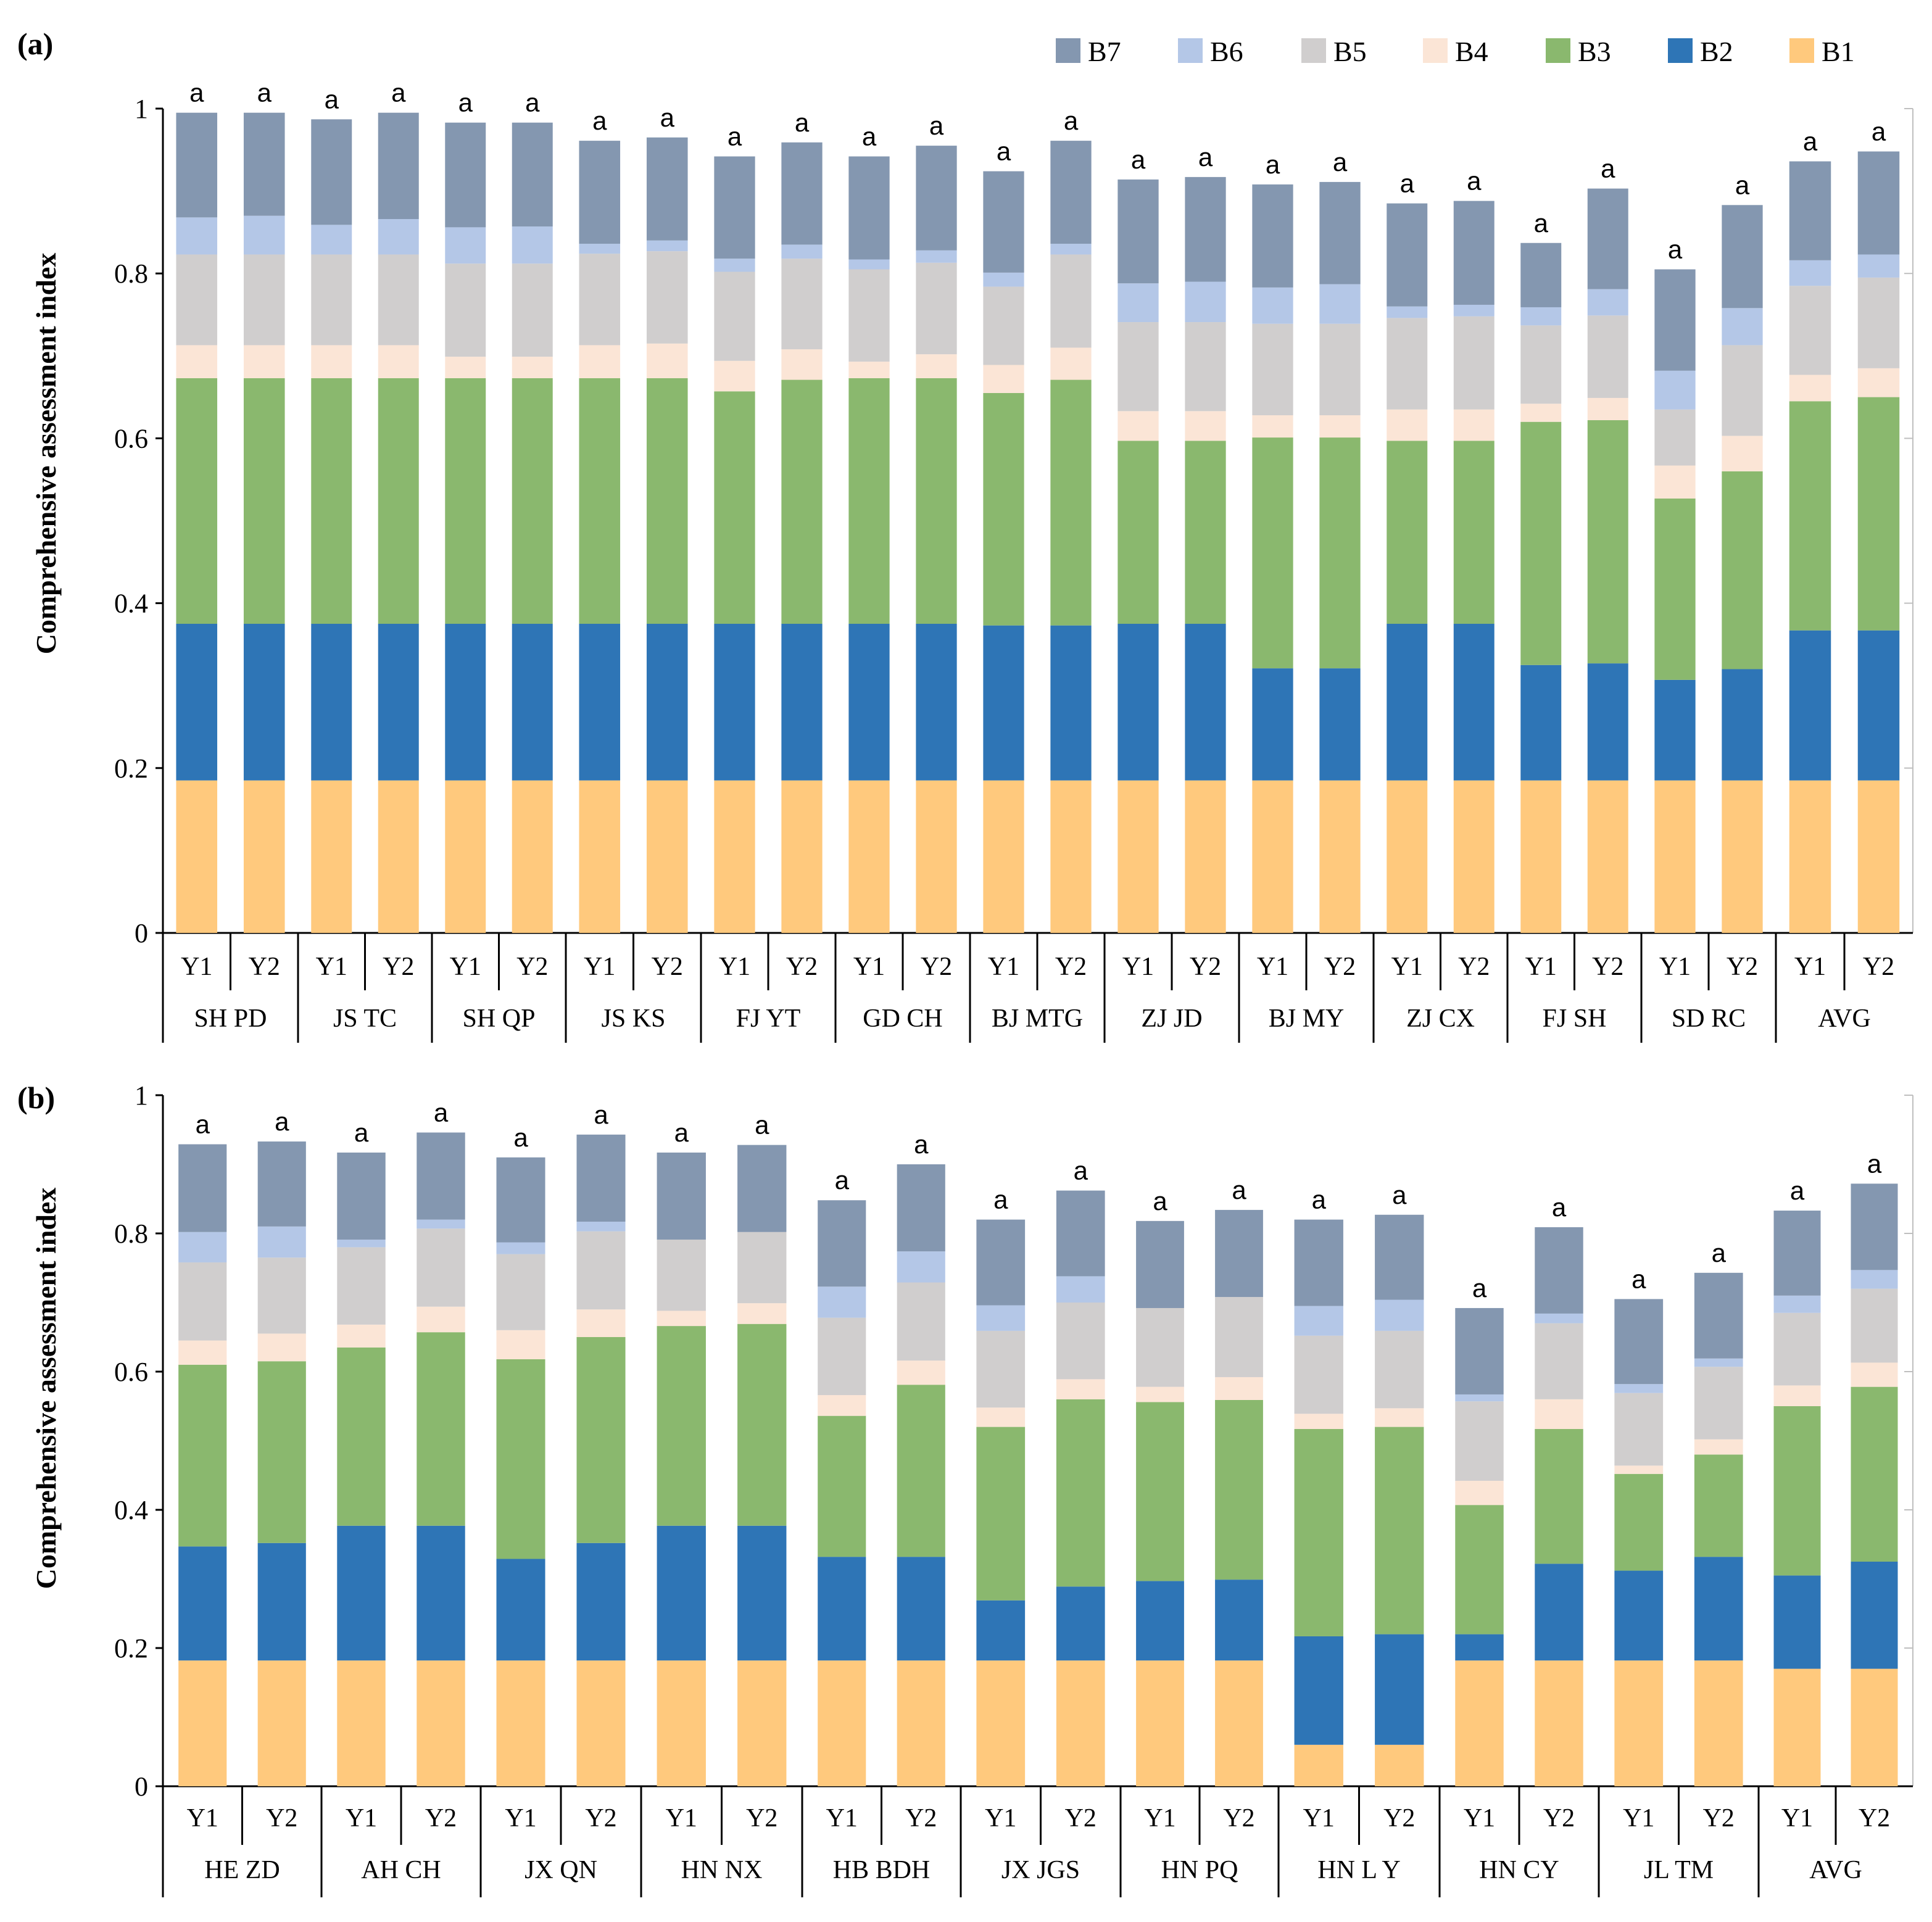 The image size is (1932, 1922). I want to click on panel-a-bar-sh-pd-y2-b6, so click(264, 235).